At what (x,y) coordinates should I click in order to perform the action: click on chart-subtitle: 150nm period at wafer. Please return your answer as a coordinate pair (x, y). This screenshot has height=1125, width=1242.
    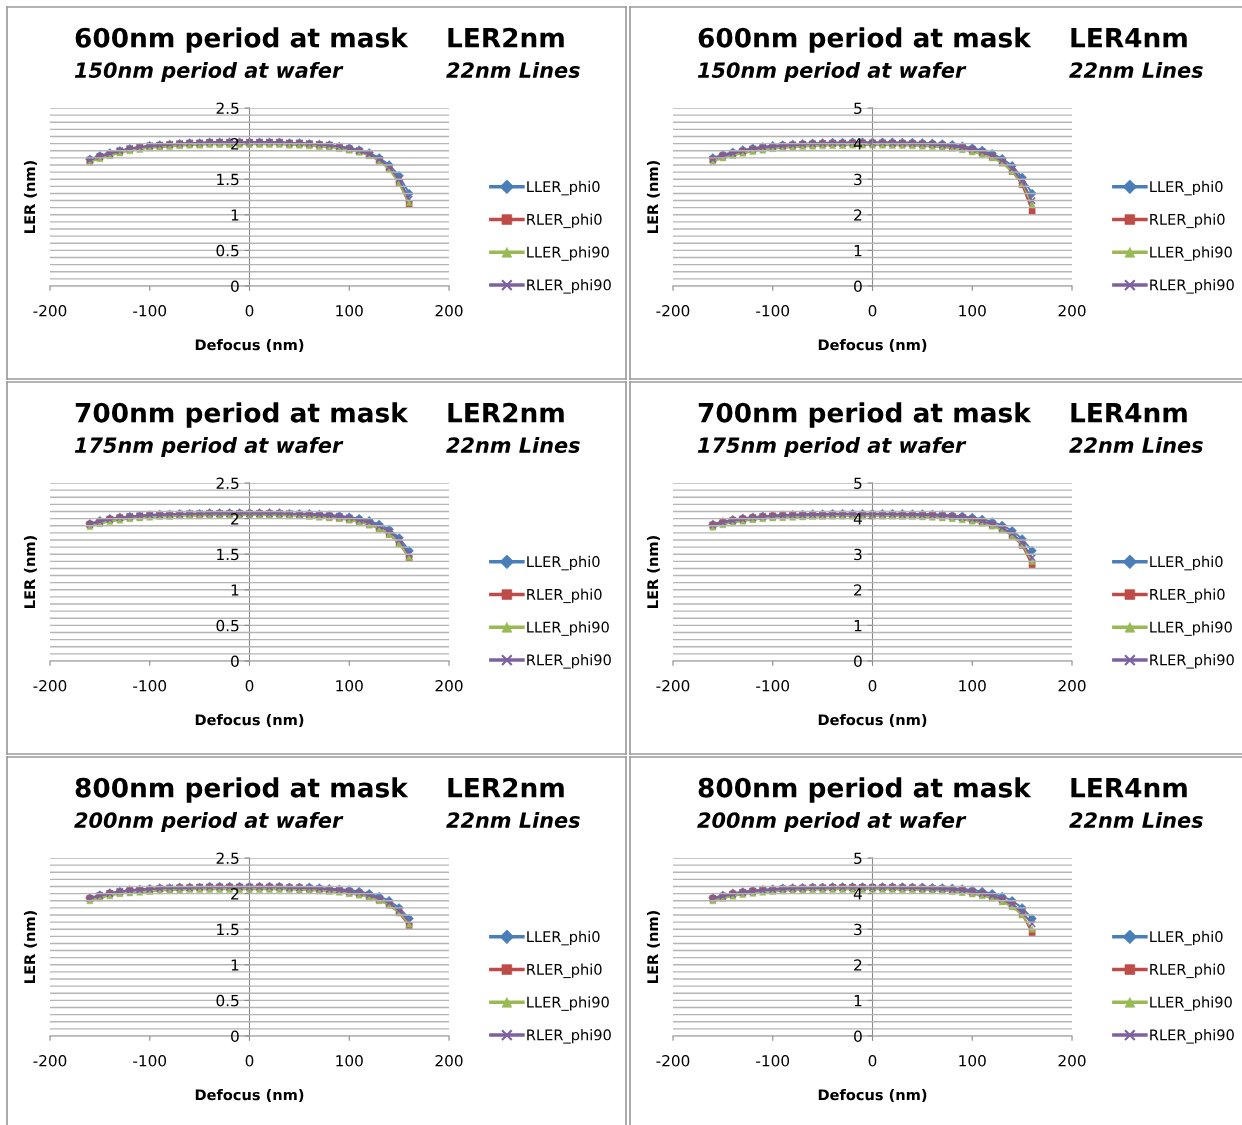
    Looking at the image, I should click on (832, 72).